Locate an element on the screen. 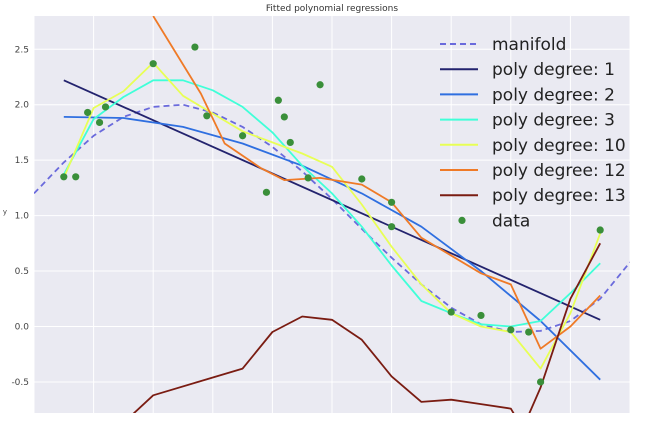 The image size is (651, 424). chart-title: Fitted polynomial regressions is located at coordinates (332, 9).